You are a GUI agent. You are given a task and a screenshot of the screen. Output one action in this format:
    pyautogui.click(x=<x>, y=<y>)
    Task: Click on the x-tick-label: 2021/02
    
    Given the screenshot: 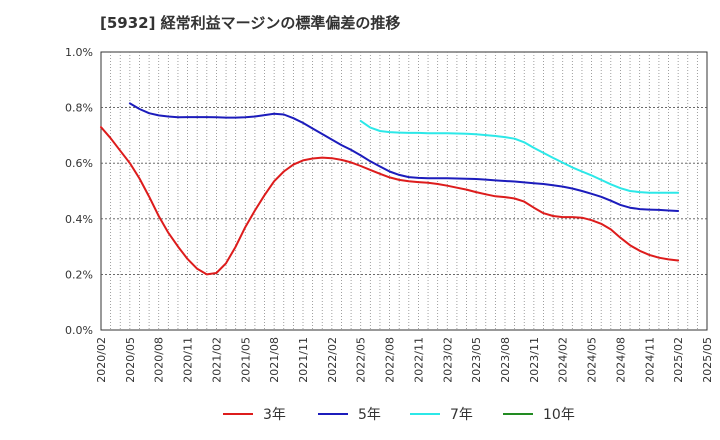 What is the action you would take?
    pyautogui.click(x=216, y=360)
    